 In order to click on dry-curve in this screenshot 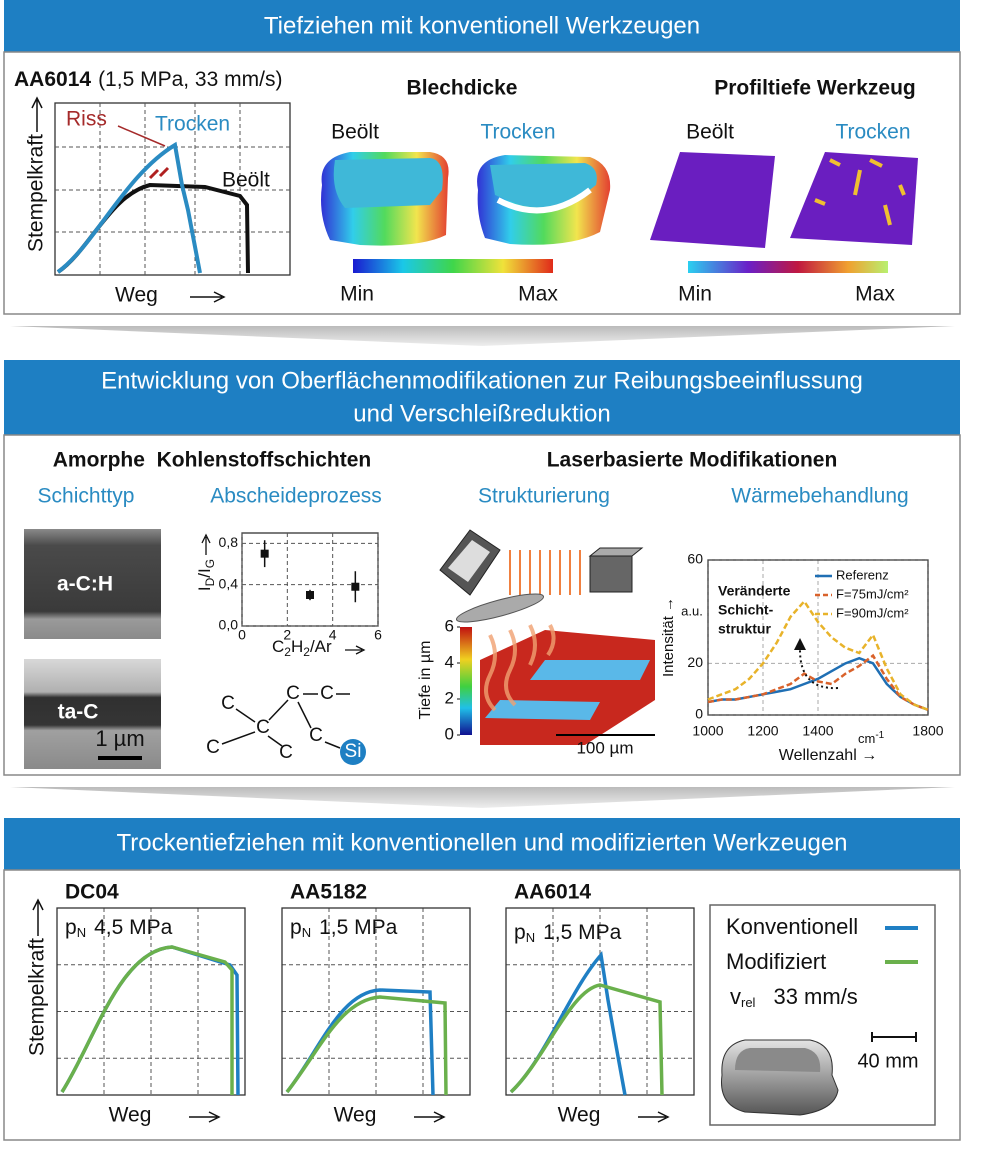, I will do `click(129, 207)`.